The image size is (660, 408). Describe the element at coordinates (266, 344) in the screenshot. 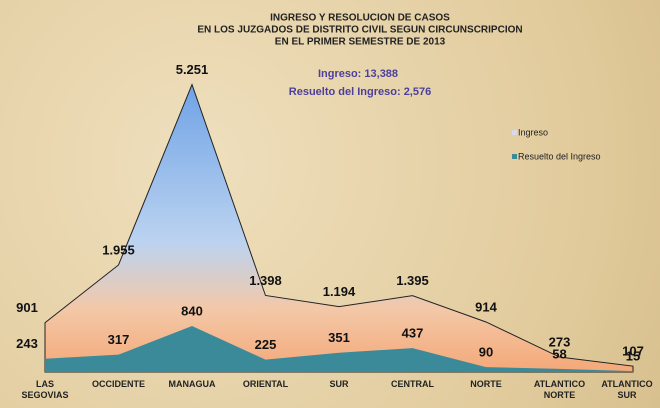

I see `data-label: 225` at that location.